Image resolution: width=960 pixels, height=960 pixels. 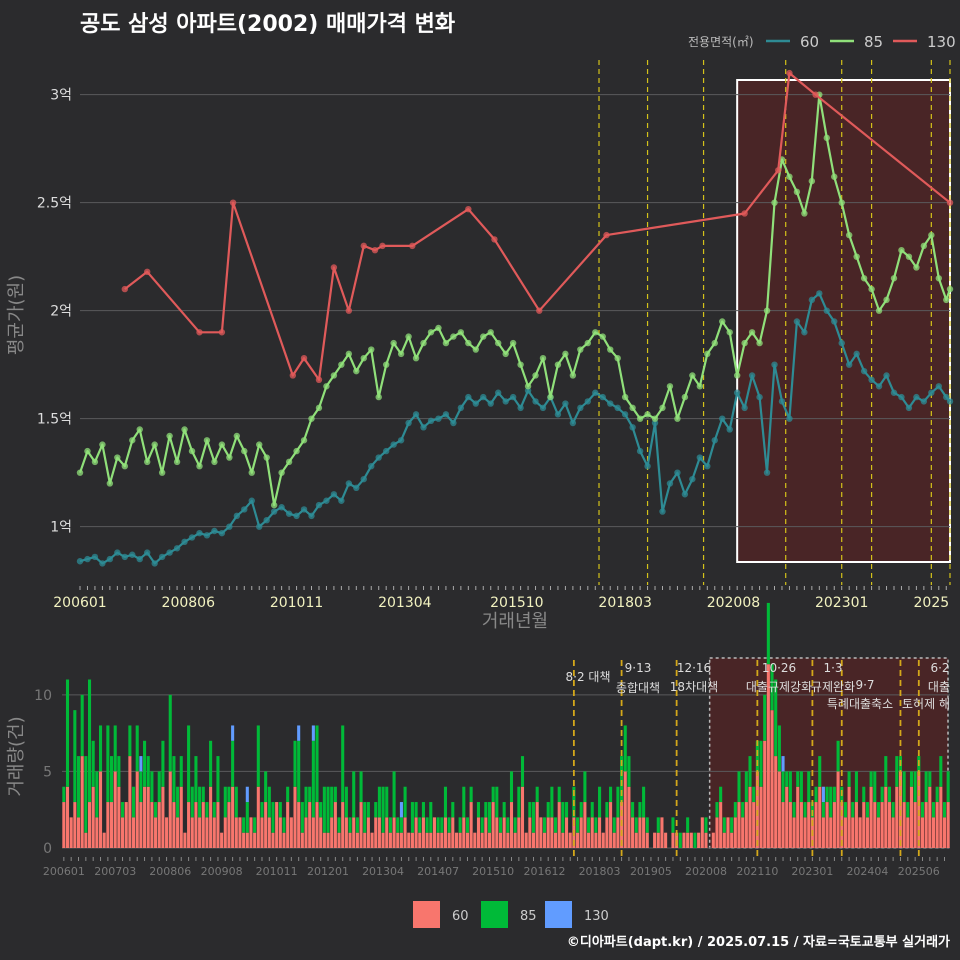 I want to click on x-axis-label: 거래년월, so click(x=515, y=621).